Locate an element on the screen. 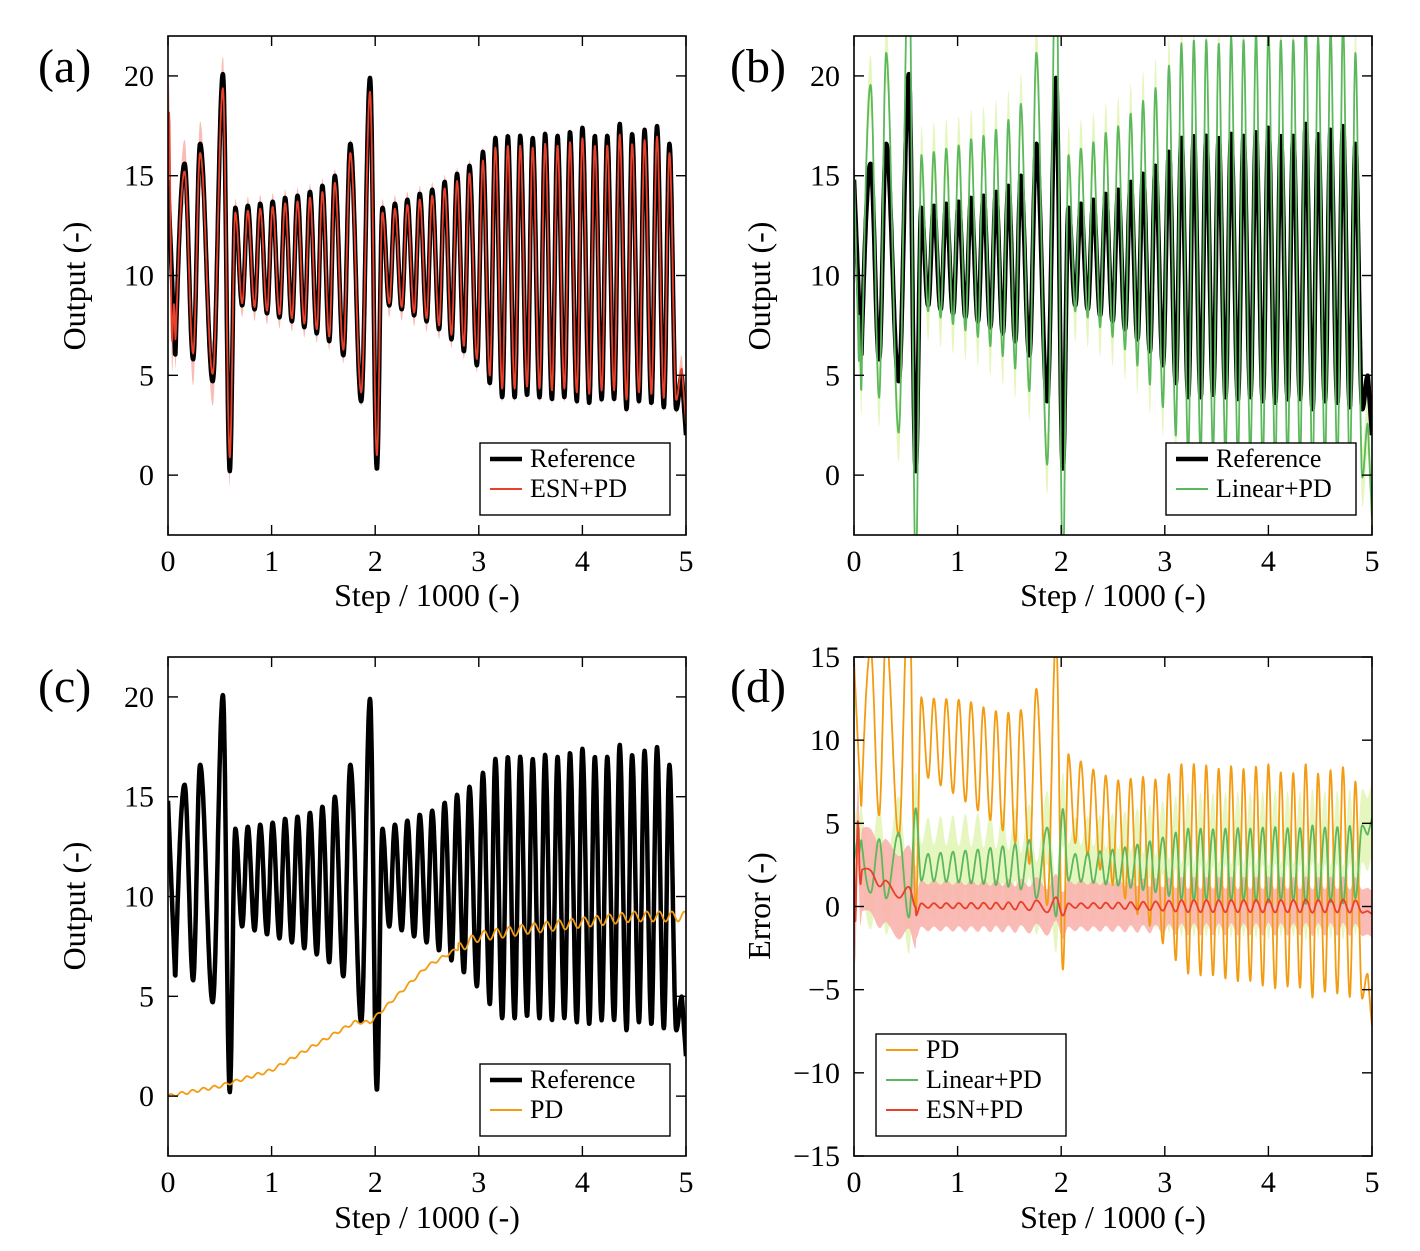 This screenshot has height=1251, width=1420. pd-line is located at coordinates (427, 1004).